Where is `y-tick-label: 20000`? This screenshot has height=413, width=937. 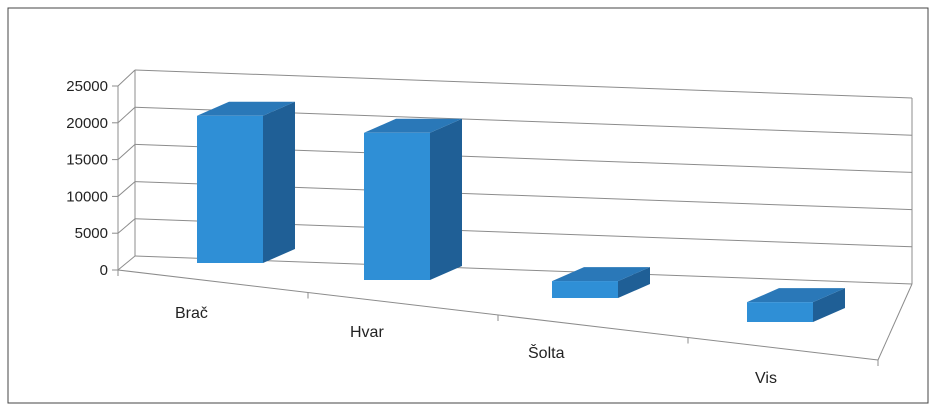
y-tick-label: 20000 is located at coordinates (87, 123).